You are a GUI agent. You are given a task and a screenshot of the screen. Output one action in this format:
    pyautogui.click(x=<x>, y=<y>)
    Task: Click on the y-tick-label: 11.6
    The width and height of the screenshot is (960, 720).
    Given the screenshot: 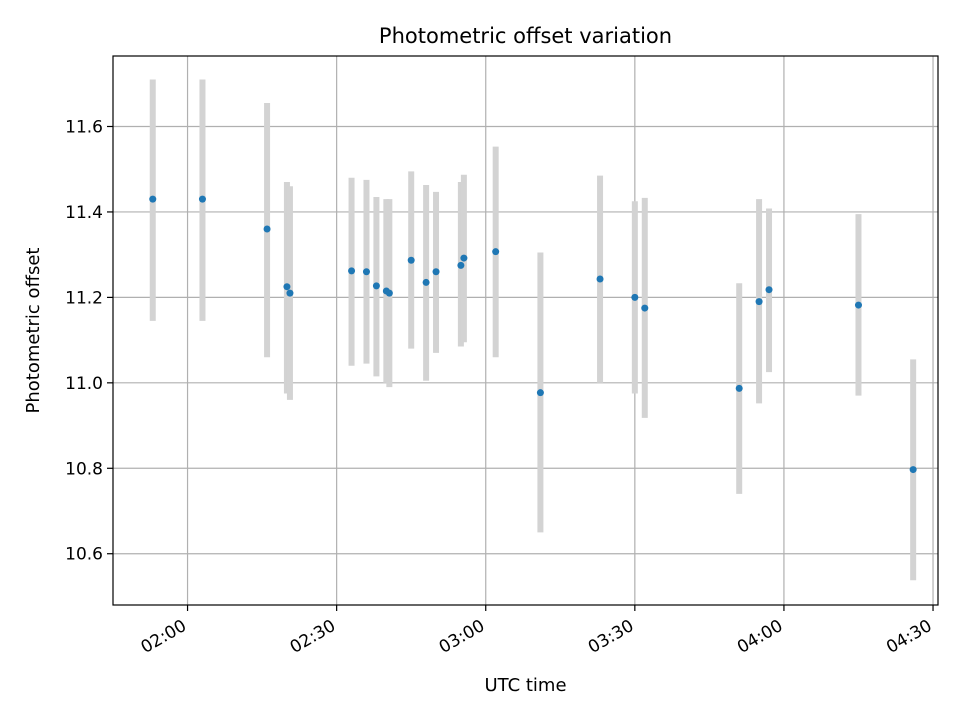 What is the action you would take?
    pyautogui.click(x=84, y=127)
    